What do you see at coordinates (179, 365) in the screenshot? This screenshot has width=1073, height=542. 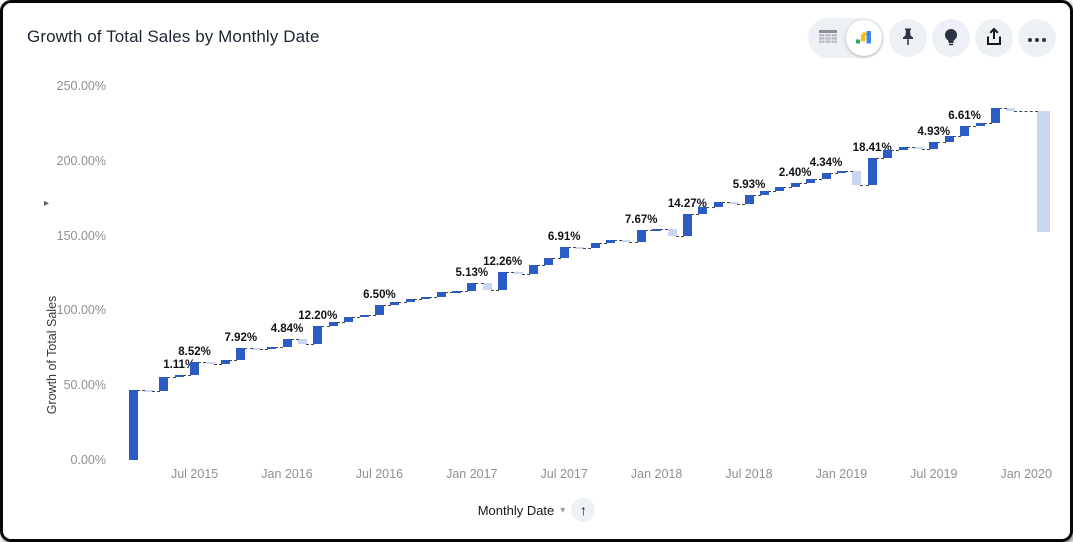 I see `bar-label: 1.11%` at bounding box center [179, 365].